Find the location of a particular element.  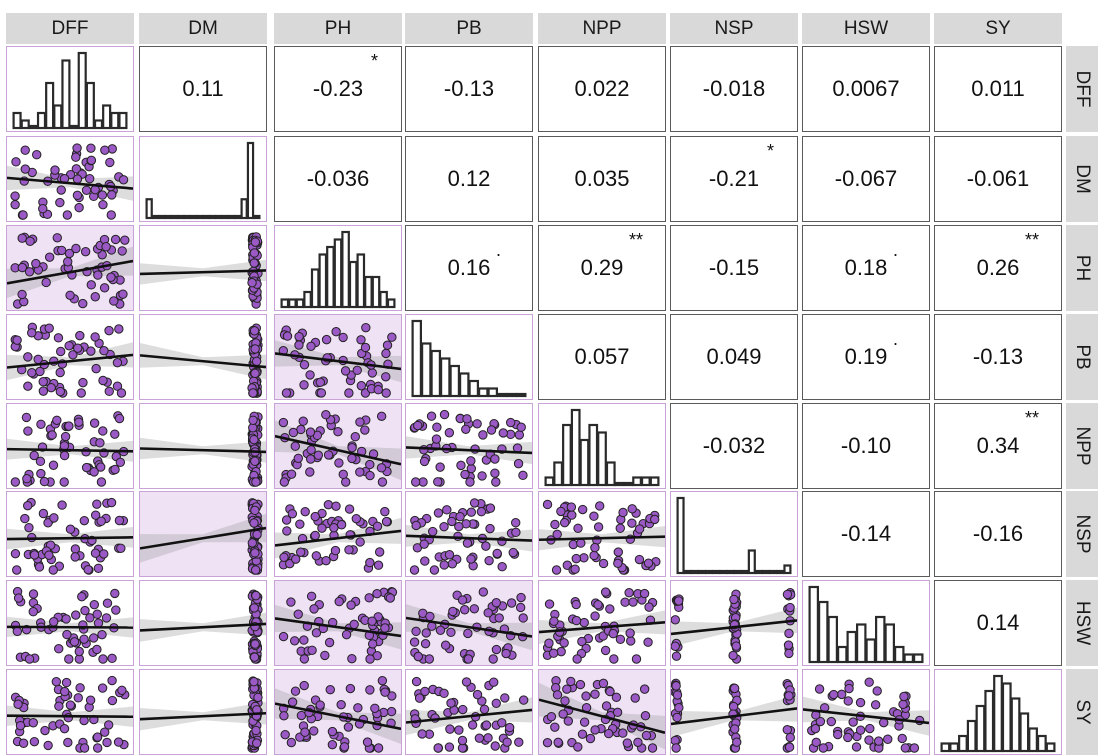

scatter-hsw-npp is located at coordinates (602, 625).